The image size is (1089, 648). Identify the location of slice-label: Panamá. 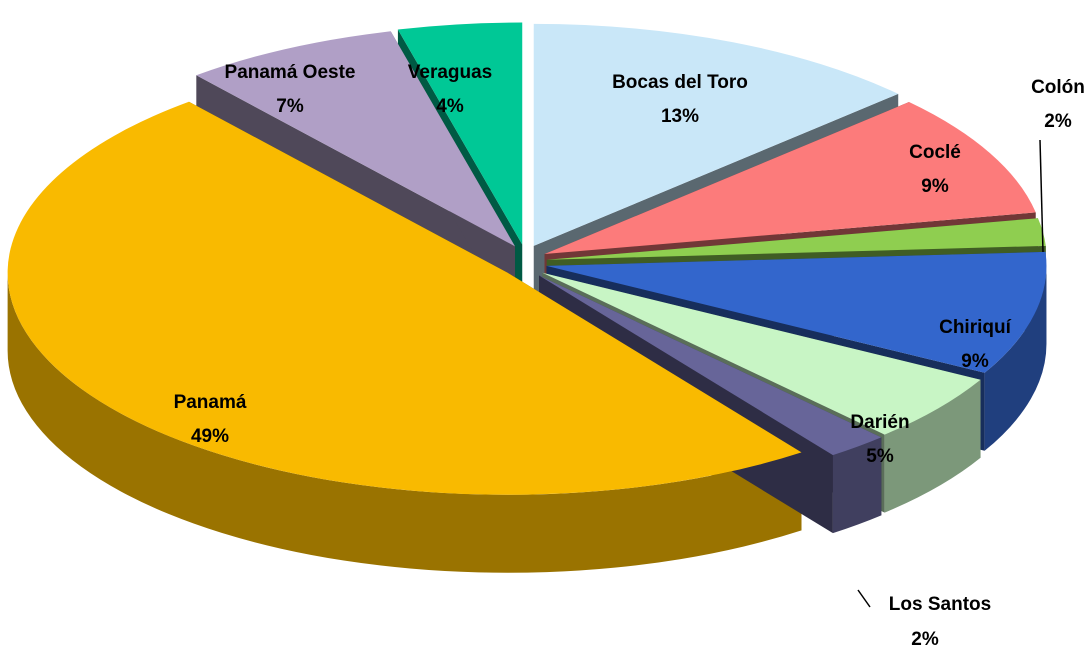
(210, 402).